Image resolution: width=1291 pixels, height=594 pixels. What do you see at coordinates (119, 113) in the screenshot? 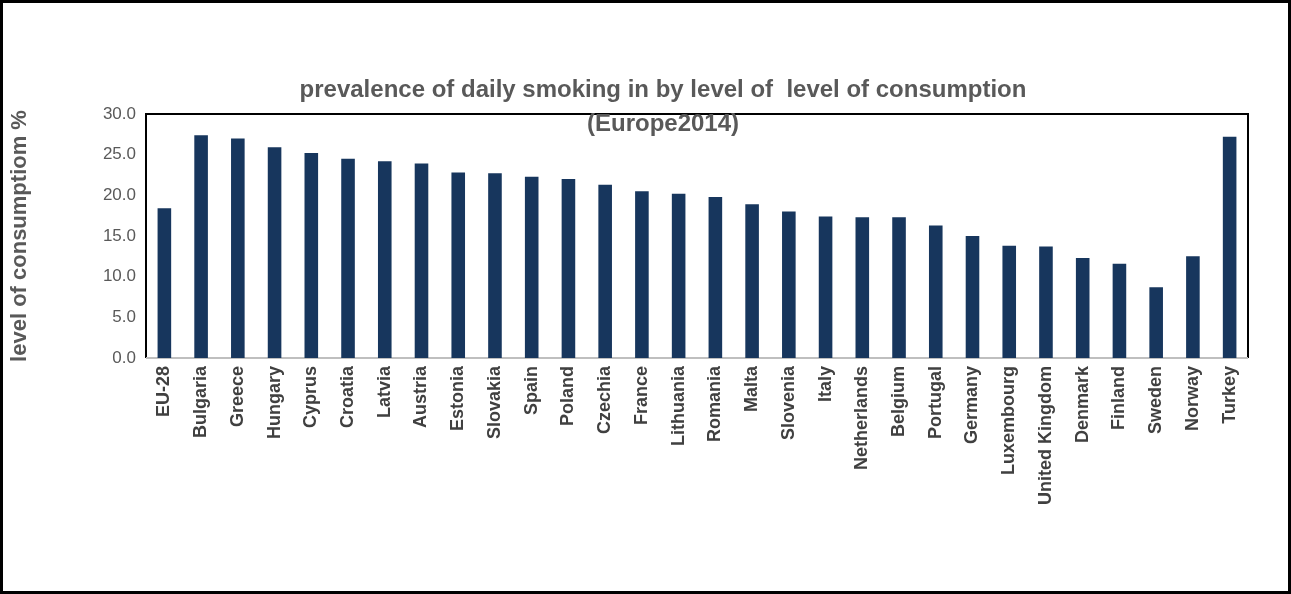
I see `y-tick-label: 30.0` at bounding box center [119, 113].